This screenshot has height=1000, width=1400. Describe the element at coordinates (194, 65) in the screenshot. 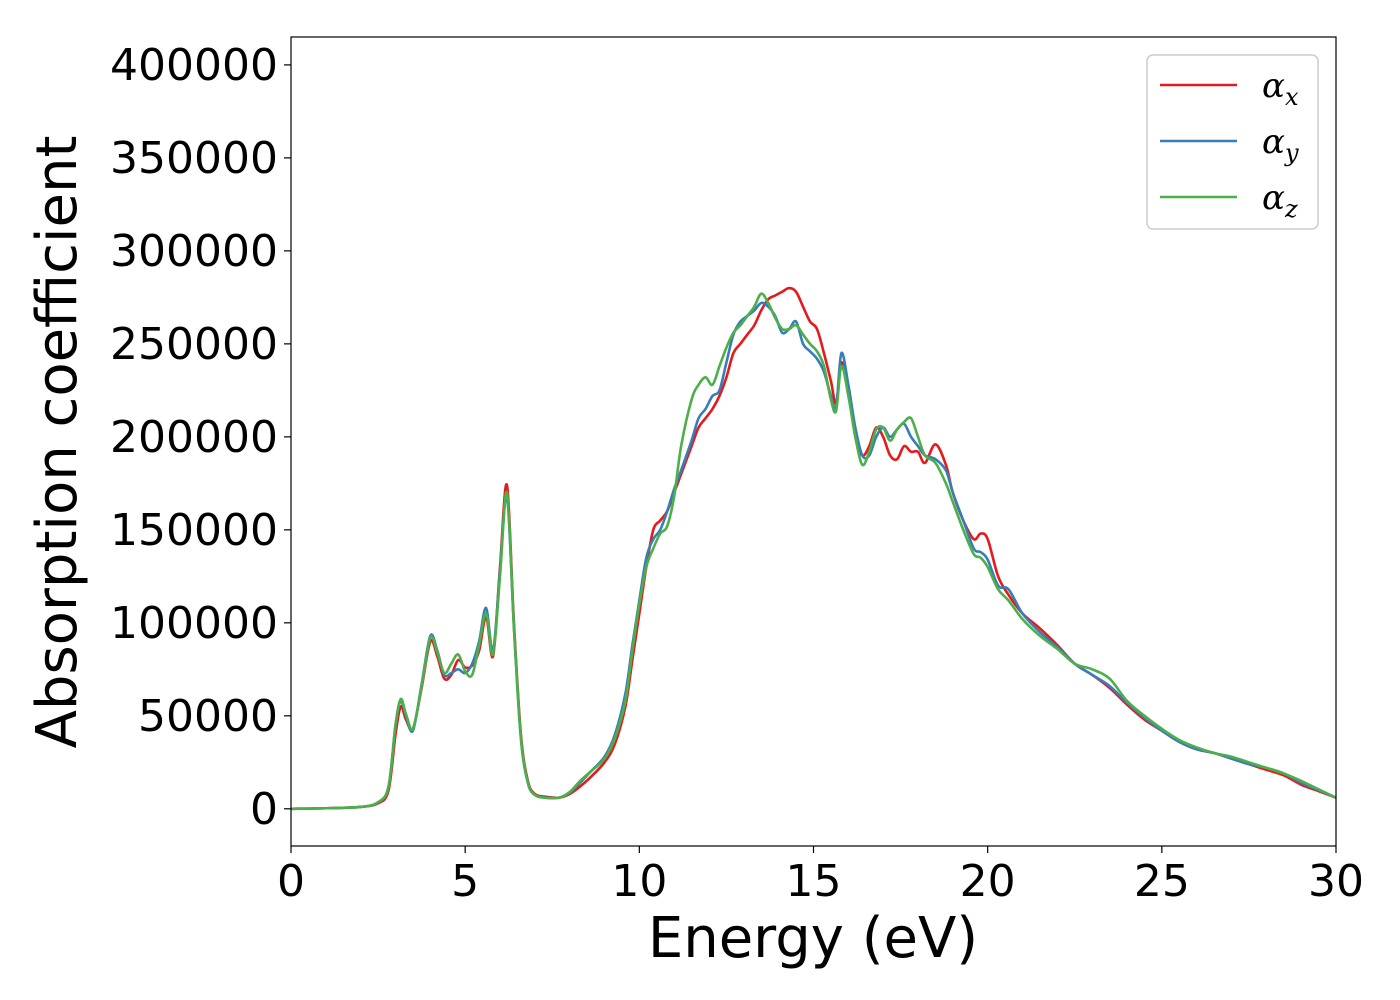

I see `y-tick-label: 400000` at that location.